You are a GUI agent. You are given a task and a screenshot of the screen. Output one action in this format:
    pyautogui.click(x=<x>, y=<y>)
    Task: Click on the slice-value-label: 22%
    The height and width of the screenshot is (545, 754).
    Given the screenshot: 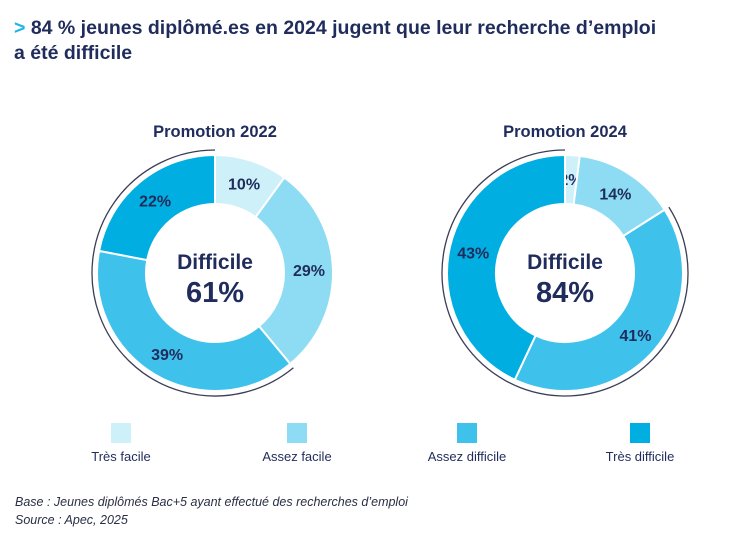 What is the action you would take?
    pyautogui.click(x=155, y=202)
    